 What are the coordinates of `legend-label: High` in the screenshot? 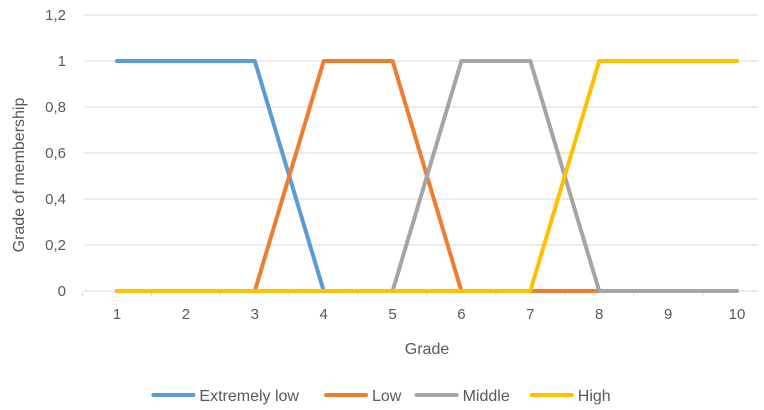 It's located at (594, 396).